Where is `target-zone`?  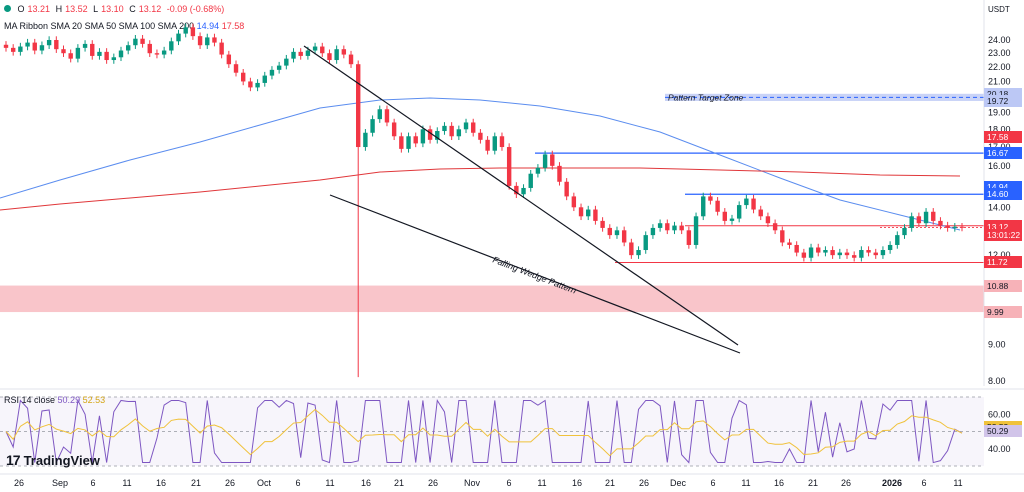 target-zone is located at coordinates (824, 97).